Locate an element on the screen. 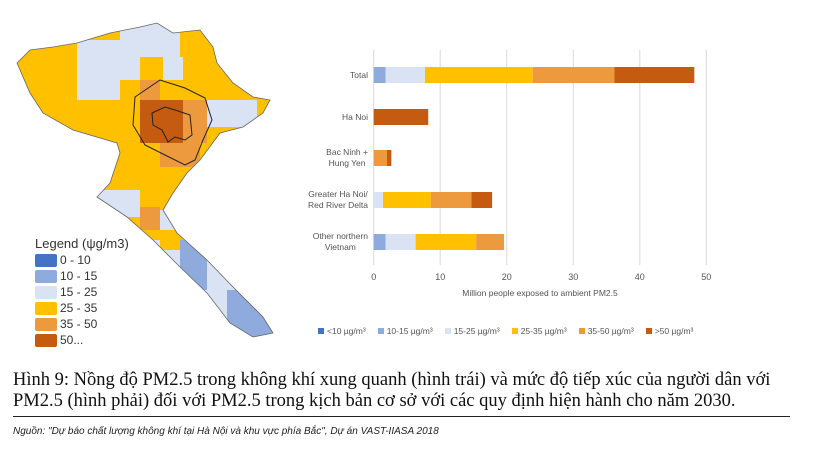 The image size is (817, 453). caption-rule is located at coordinates (401, 416).